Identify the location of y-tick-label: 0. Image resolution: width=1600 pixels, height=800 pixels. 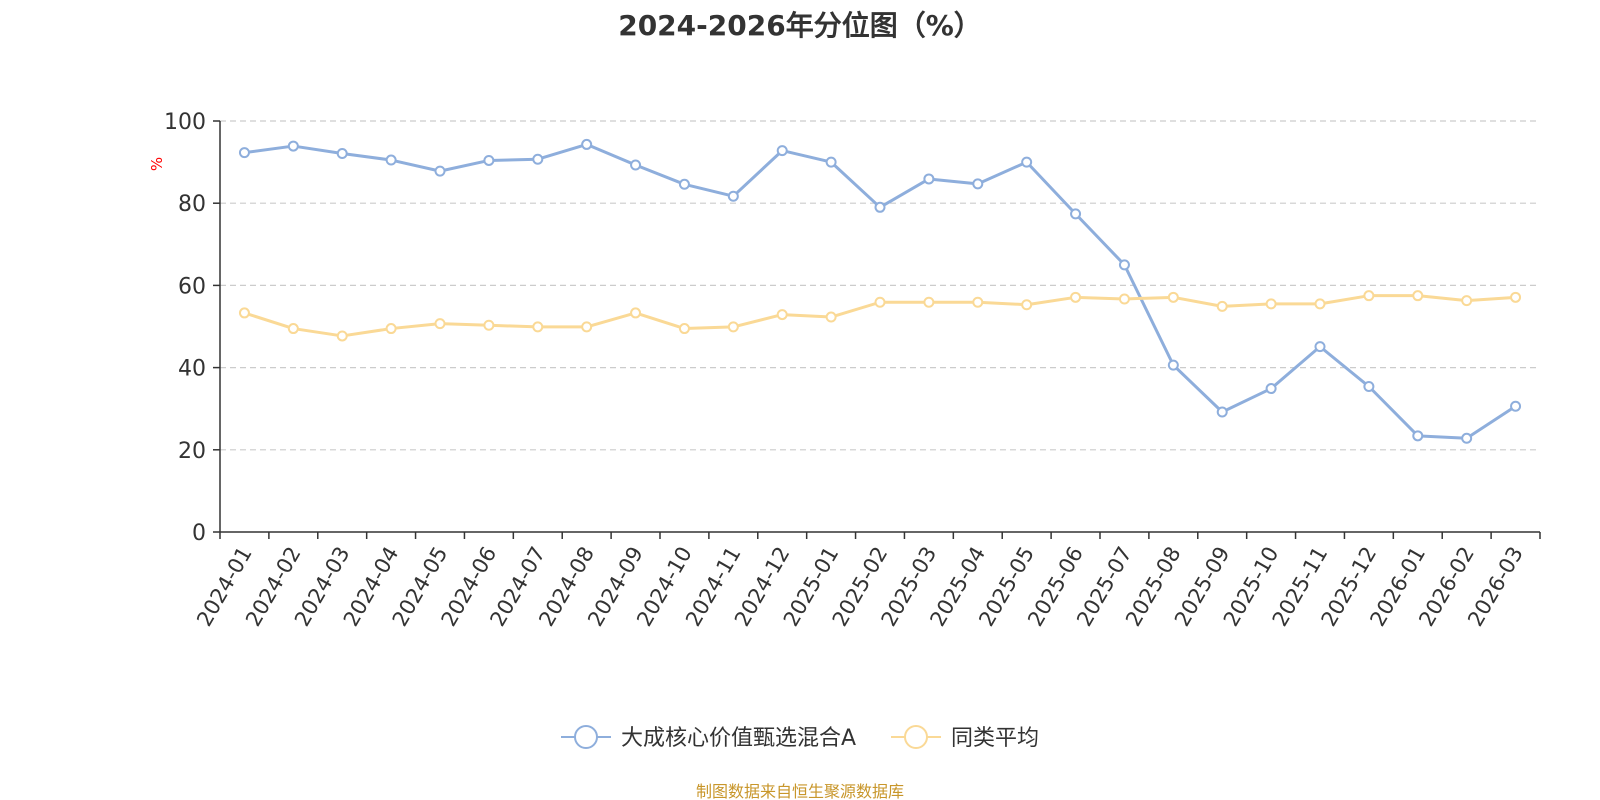
(199, 533).